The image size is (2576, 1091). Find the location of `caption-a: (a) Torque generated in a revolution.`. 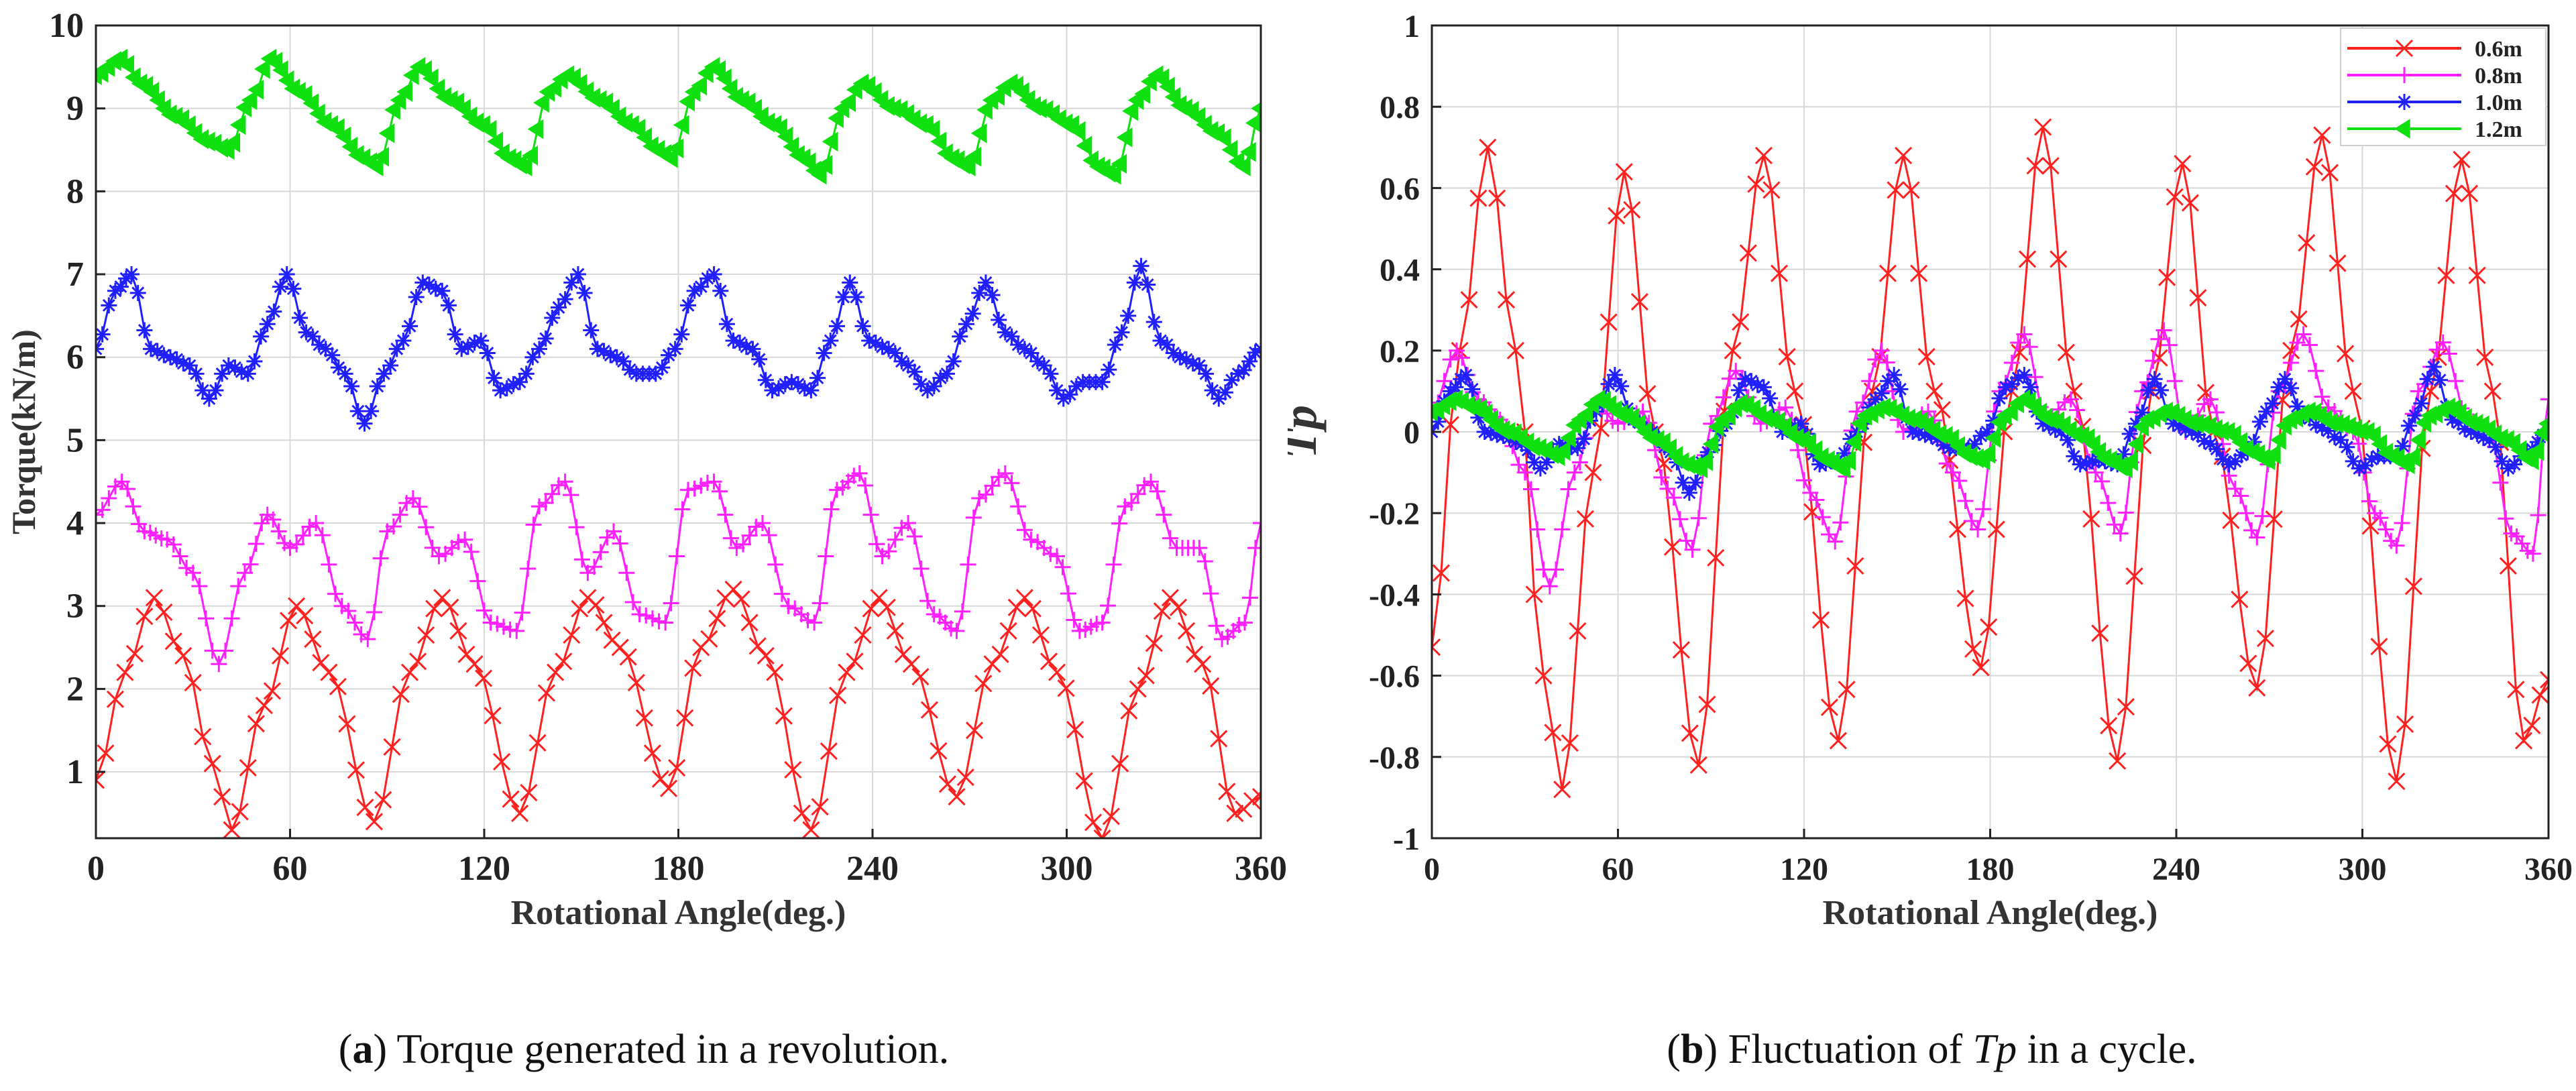

caption-a: (a) Torque generated in a revolution. is located at coordinates (644, 1049).